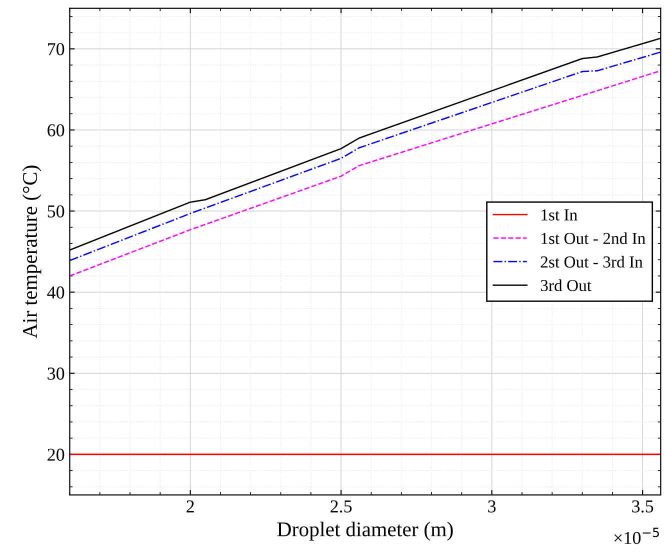 Image resolution: width=664 pixels, height=553 pixels. Describe the element at coordinates (643, 506) in the screenshot. I see `x-tick-label: 3.5` at that location.